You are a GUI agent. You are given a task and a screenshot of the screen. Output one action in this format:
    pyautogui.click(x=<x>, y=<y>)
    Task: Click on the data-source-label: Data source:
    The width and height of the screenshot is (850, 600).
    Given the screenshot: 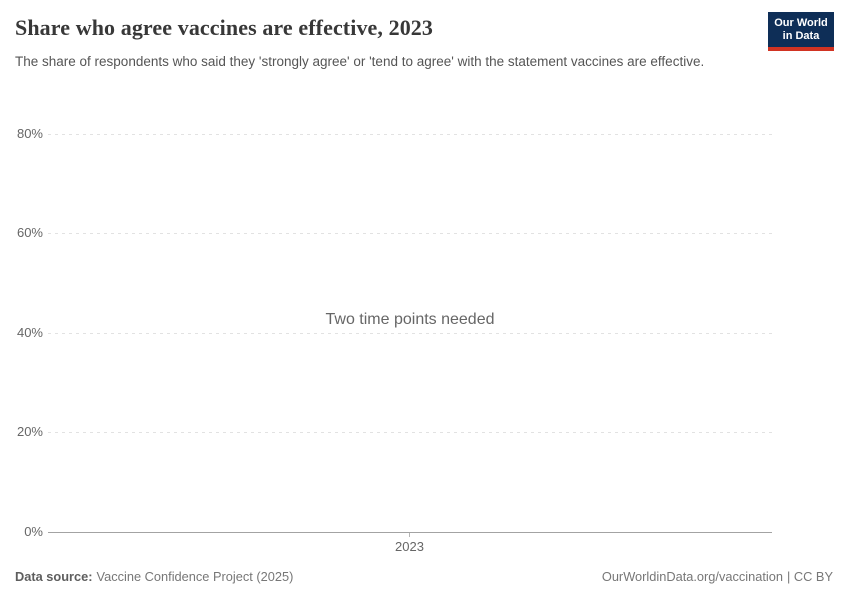 What is the action you would take?
    pyautogui.click(x=54, y=576)
    